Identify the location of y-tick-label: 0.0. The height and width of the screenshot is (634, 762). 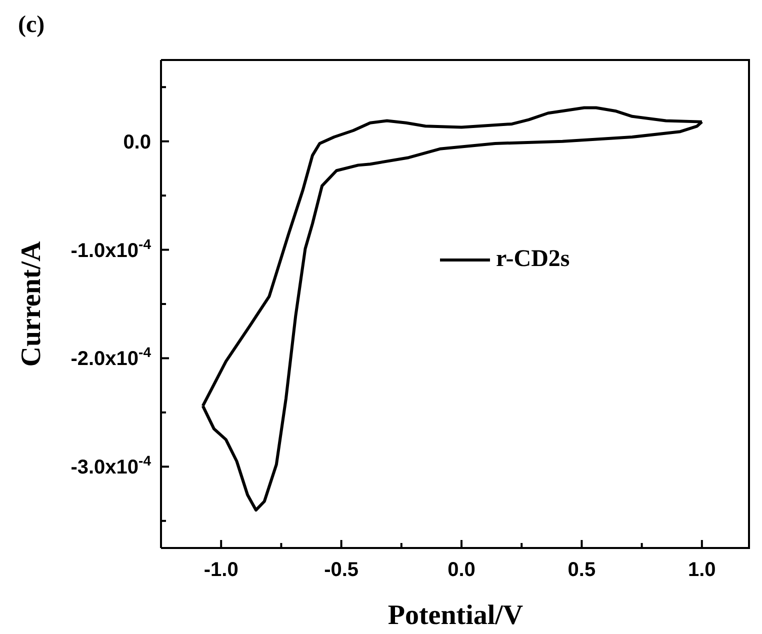
(137, 142).